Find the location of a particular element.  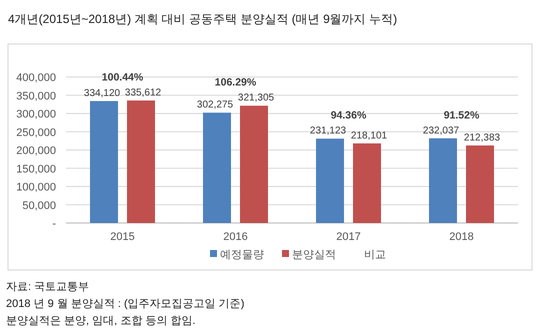

data-label: 218,101 is located at coordinates (369, 136).